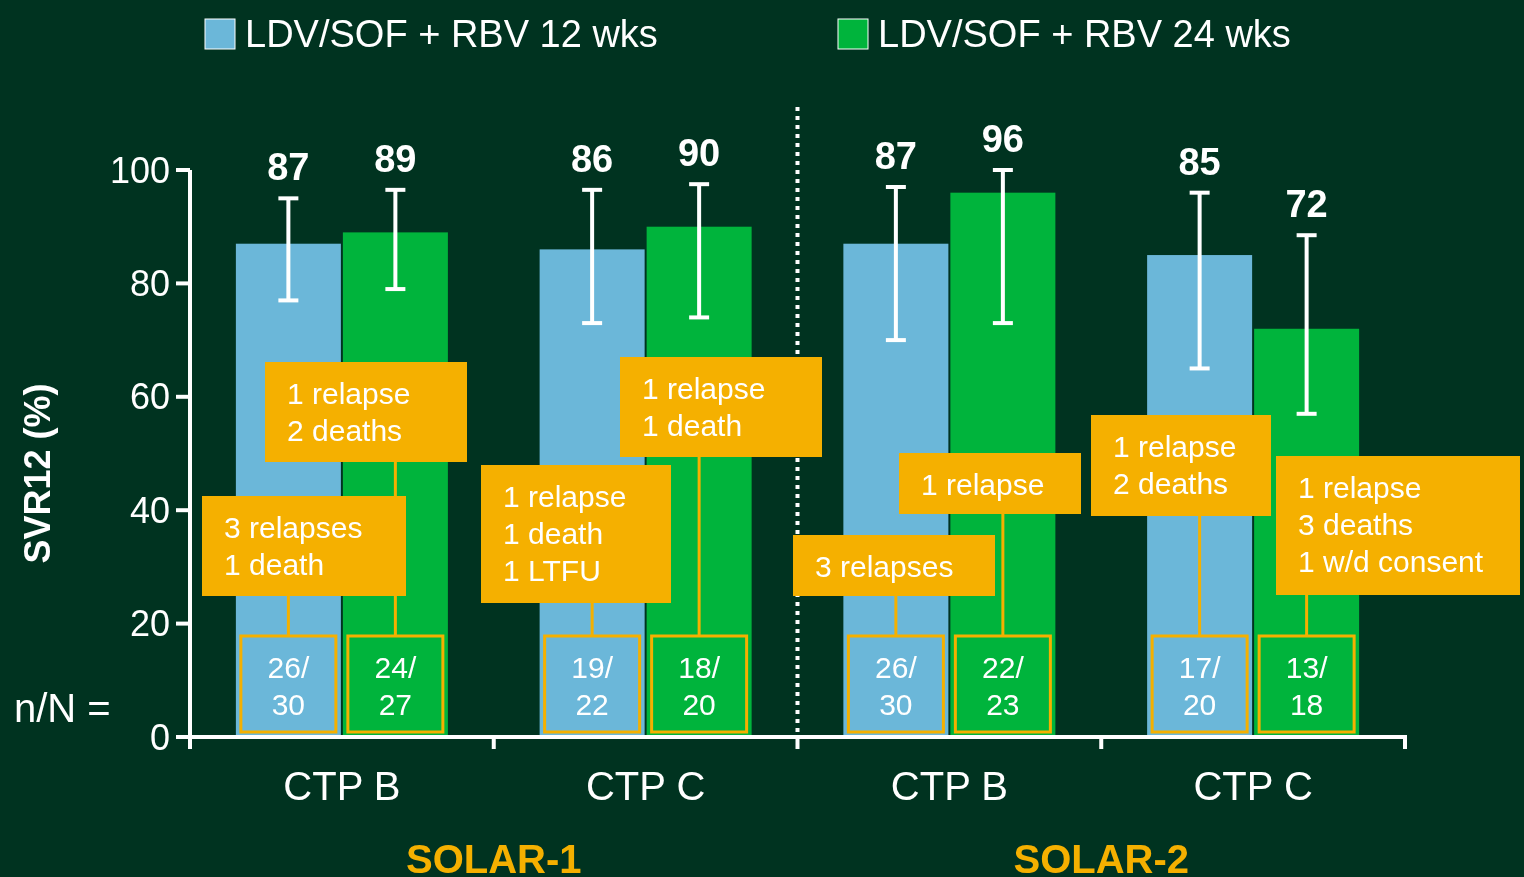 The image size is (1524, 877). I want to click on y-tick-label: 60, so click(149, 397).